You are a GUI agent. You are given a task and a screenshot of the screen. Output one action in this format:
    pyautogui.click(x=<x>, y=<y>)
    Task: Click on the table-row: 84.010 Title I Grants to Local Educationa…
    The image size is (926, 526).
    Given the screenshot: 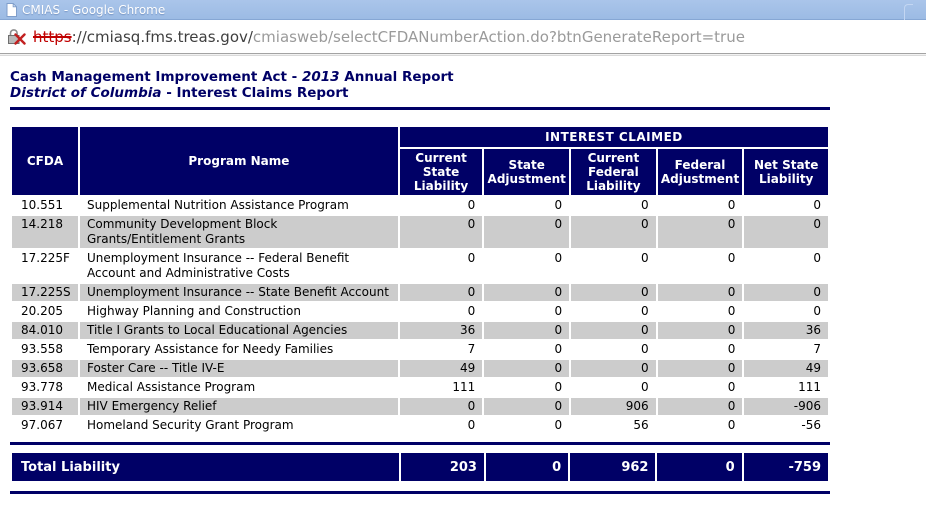 What is the action you would take?
    pyautogui.click(x=420, y=330)
    